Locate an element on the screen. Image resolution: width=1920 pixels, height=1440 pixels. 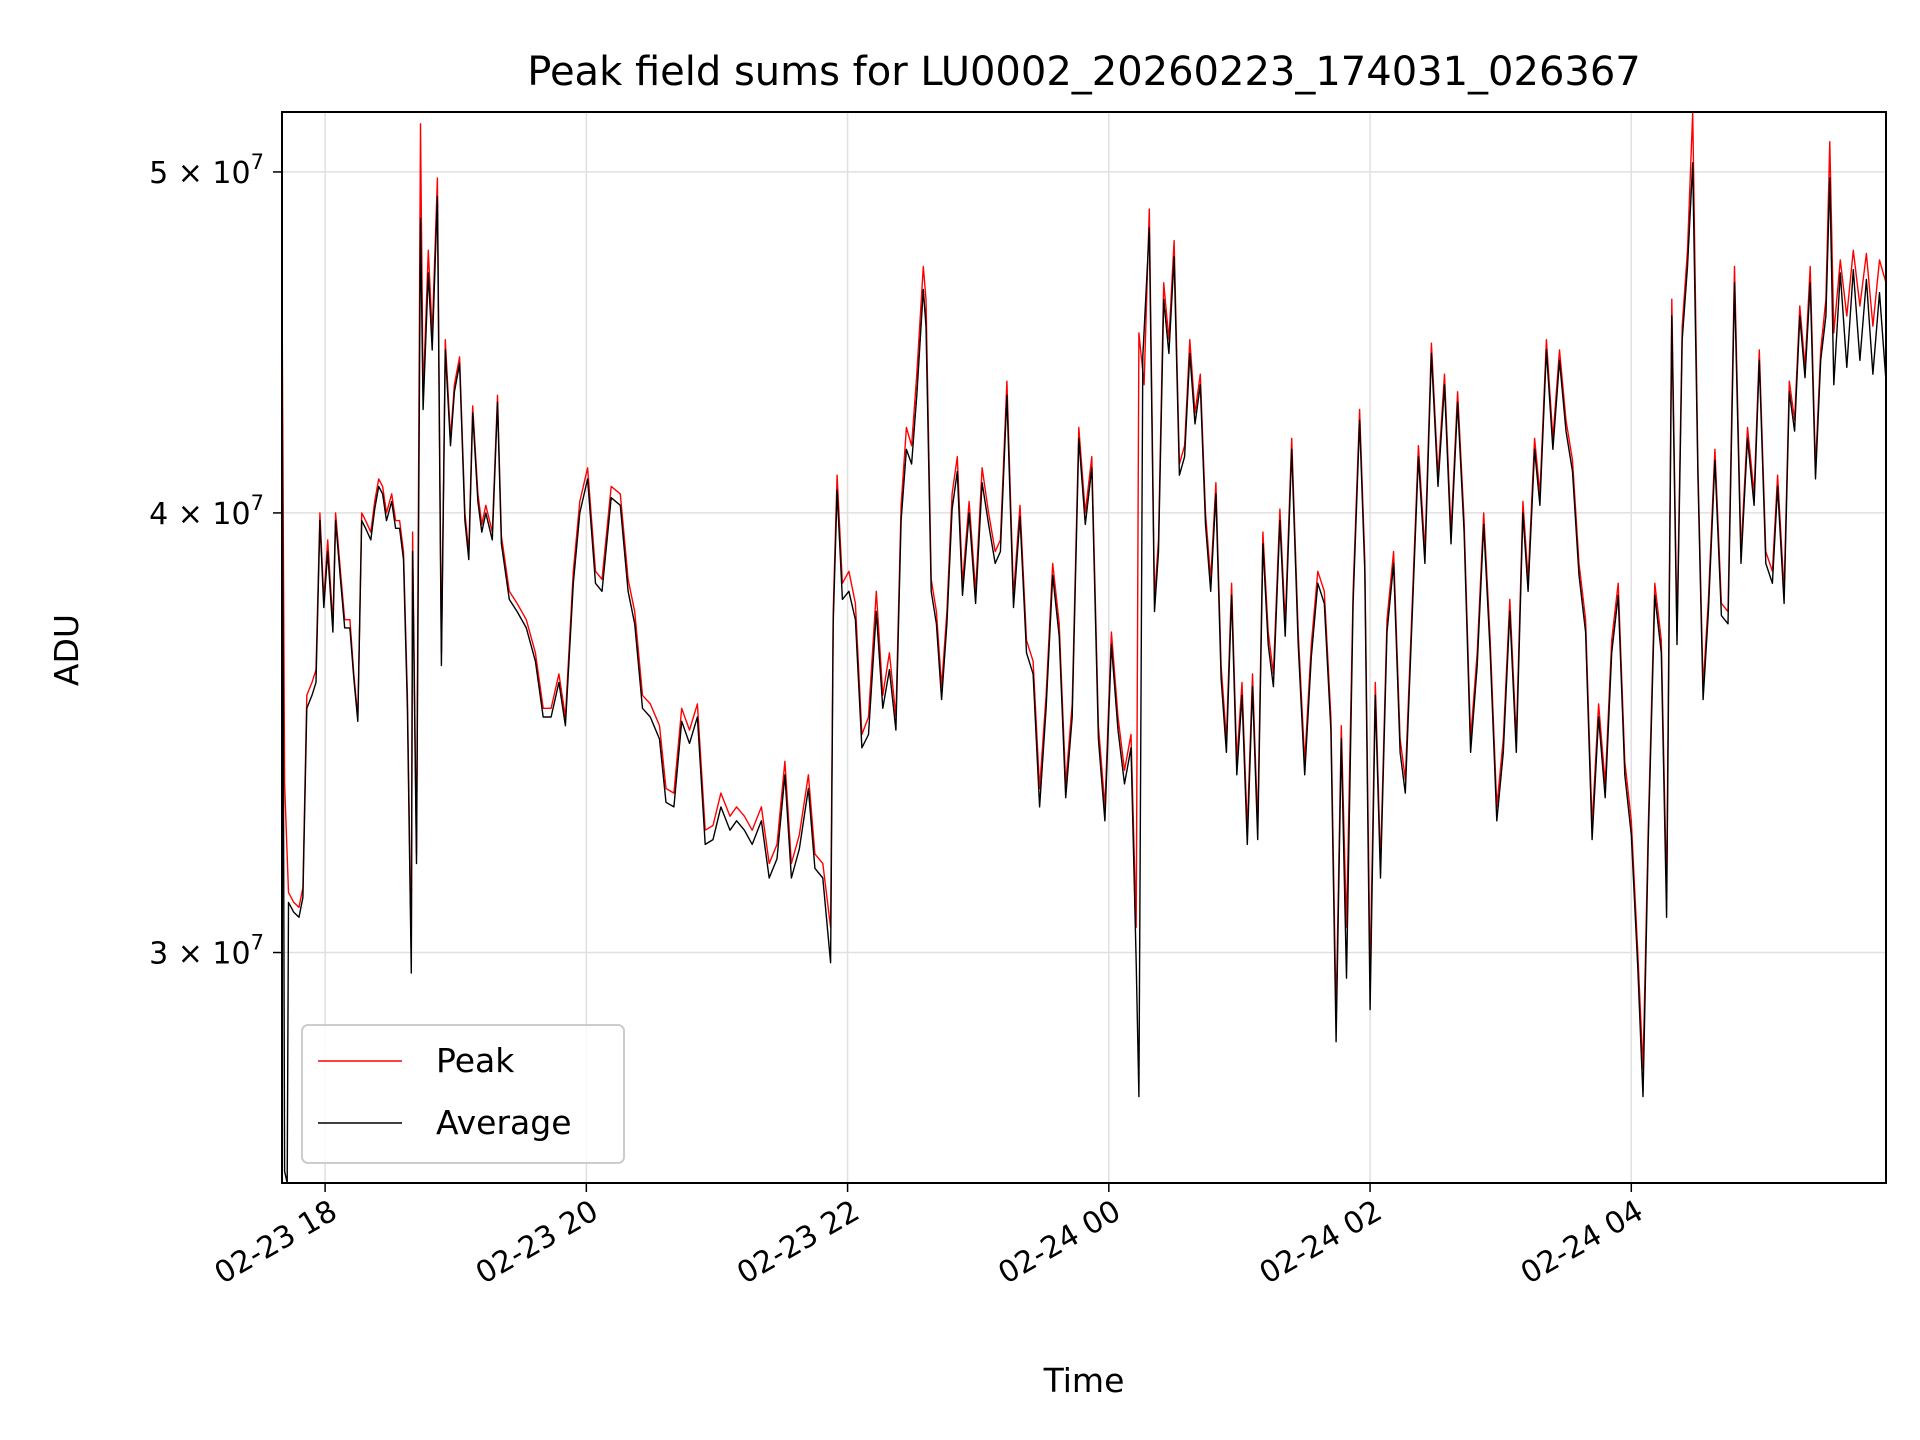
y-tick-mantissa: 4 × 10 is located at coordinates (199, 514).